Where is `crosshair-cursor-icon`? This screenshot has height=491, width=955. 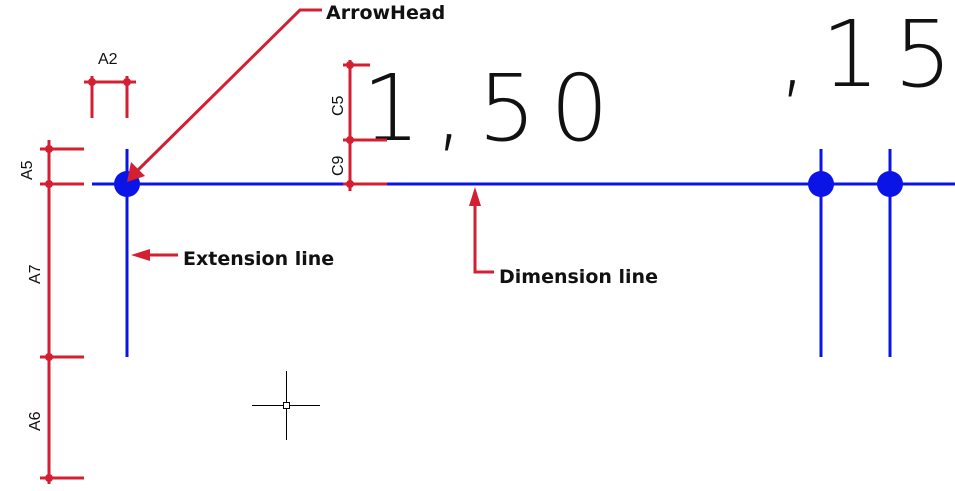
crosshair-cursor-icon is located at coordinates (286, 405).